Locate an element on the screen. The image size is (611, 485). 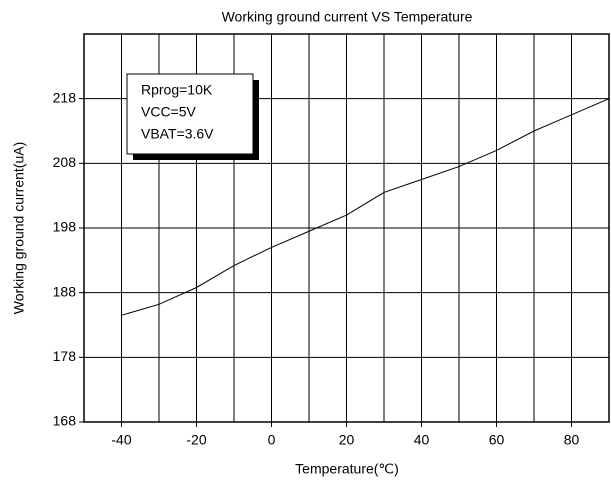
annotation-text: Rprog=10K is located at coordinates (177, 90).